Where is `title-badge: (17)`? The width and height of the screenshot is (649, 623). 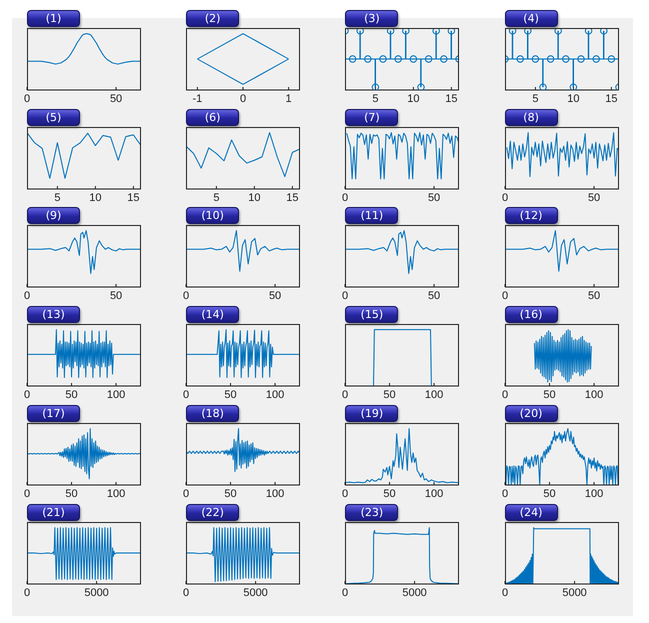 title-badge: (17) is located at coordinates (53, 413).